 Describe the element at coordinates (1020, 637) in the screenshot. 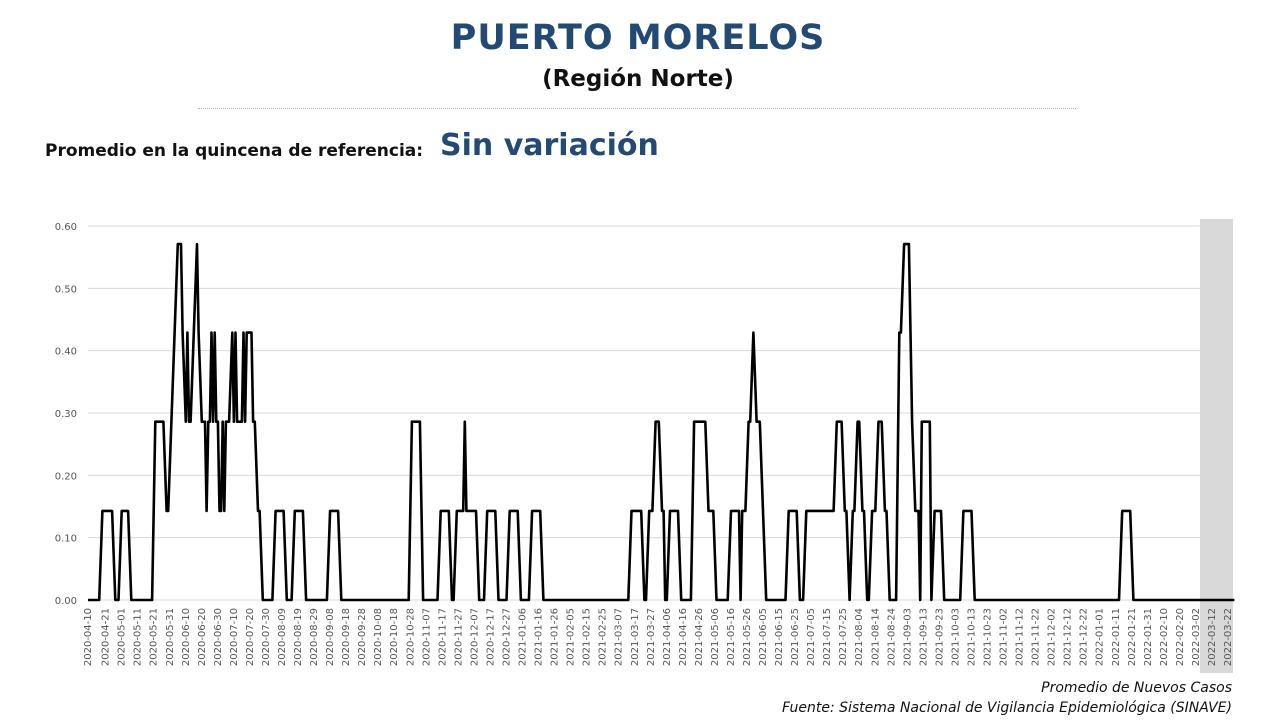

I see `x-tick-label: 2021-11-12` at that location.